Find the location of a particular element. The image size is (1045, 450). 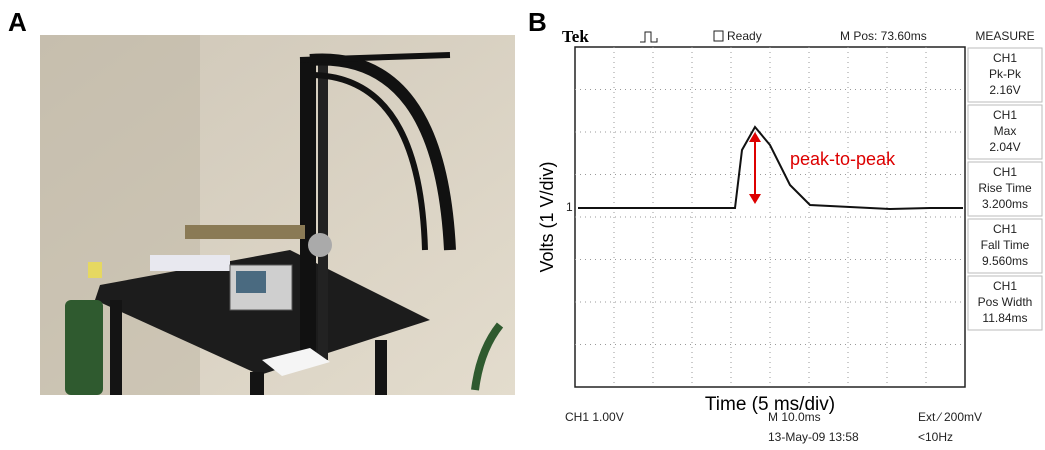

trigger: Ext ⁄ 200mV is located at coordinates (950, 417).